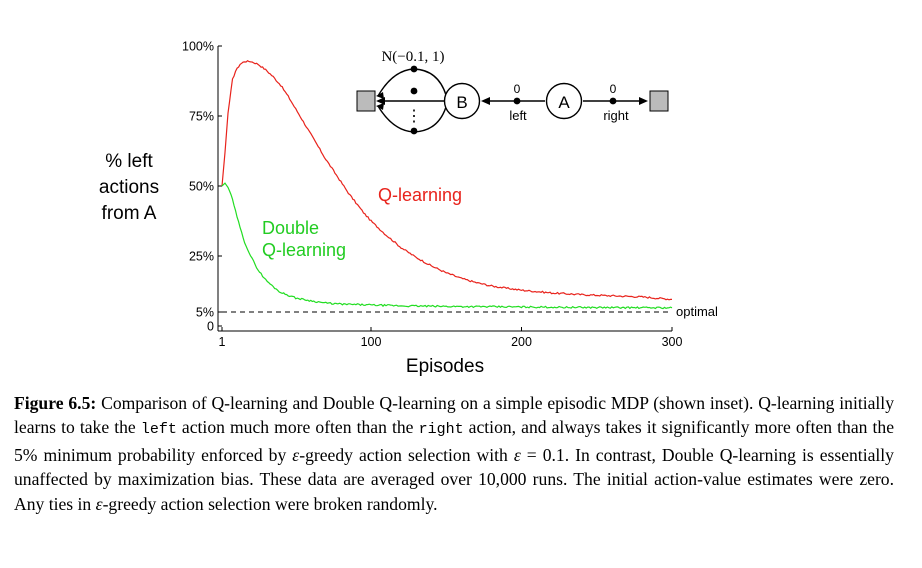 The width and height of the screenshot is (922, 568). What do you see at coordinates (129, 213) in the screenshot?
I see `y-axis-label-line3: from A` at bounding box center [129, 213].